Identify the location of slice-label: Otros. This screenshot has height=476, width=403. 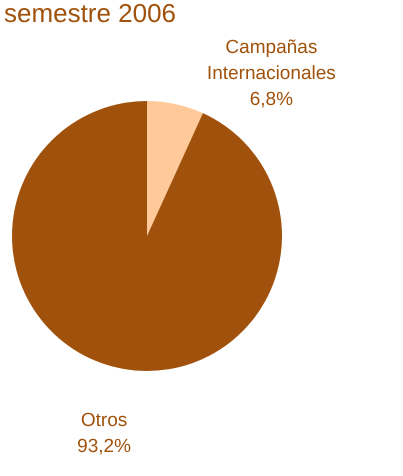
(104, 421).